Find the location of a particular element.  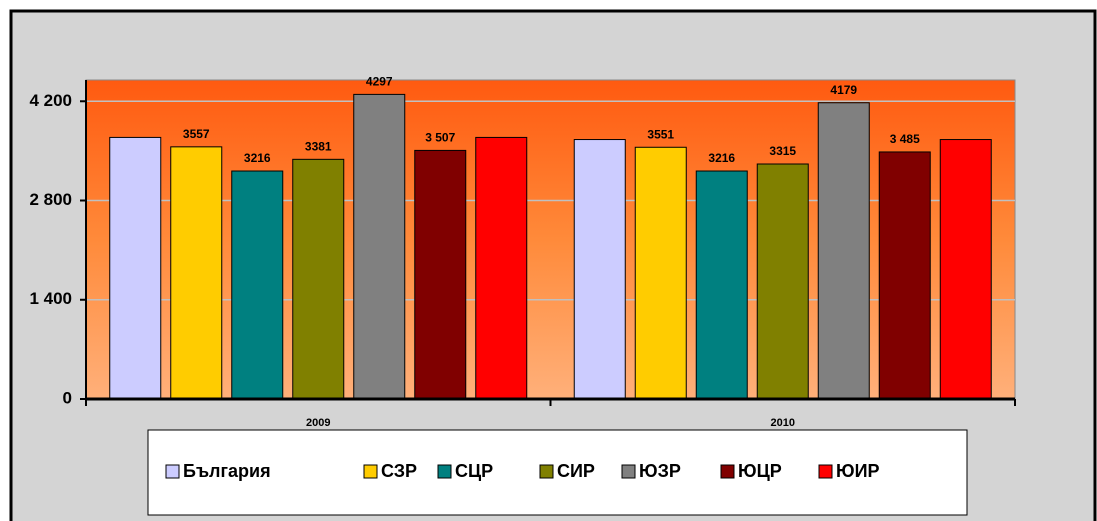

legend-label: СЦР is located at coordinates (474, 471).